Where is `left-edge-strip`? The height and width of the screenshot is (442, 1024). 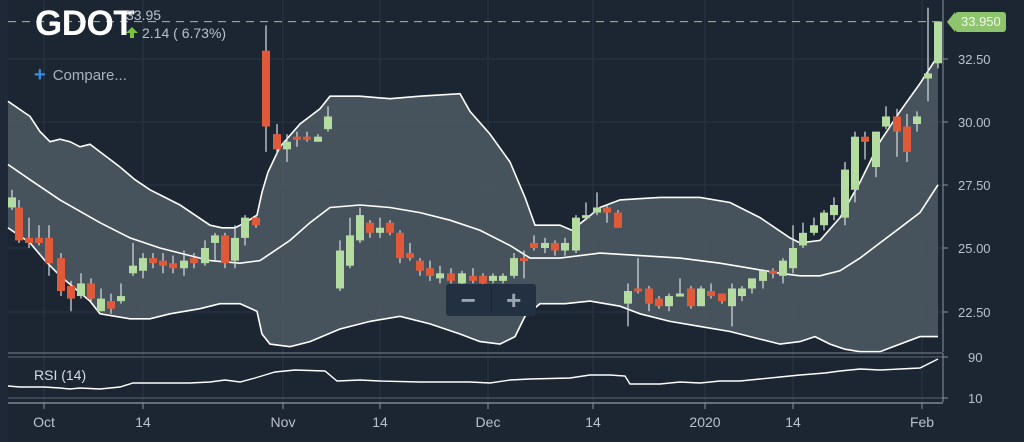
left-edge-strip is located at coordinates (4, 221).